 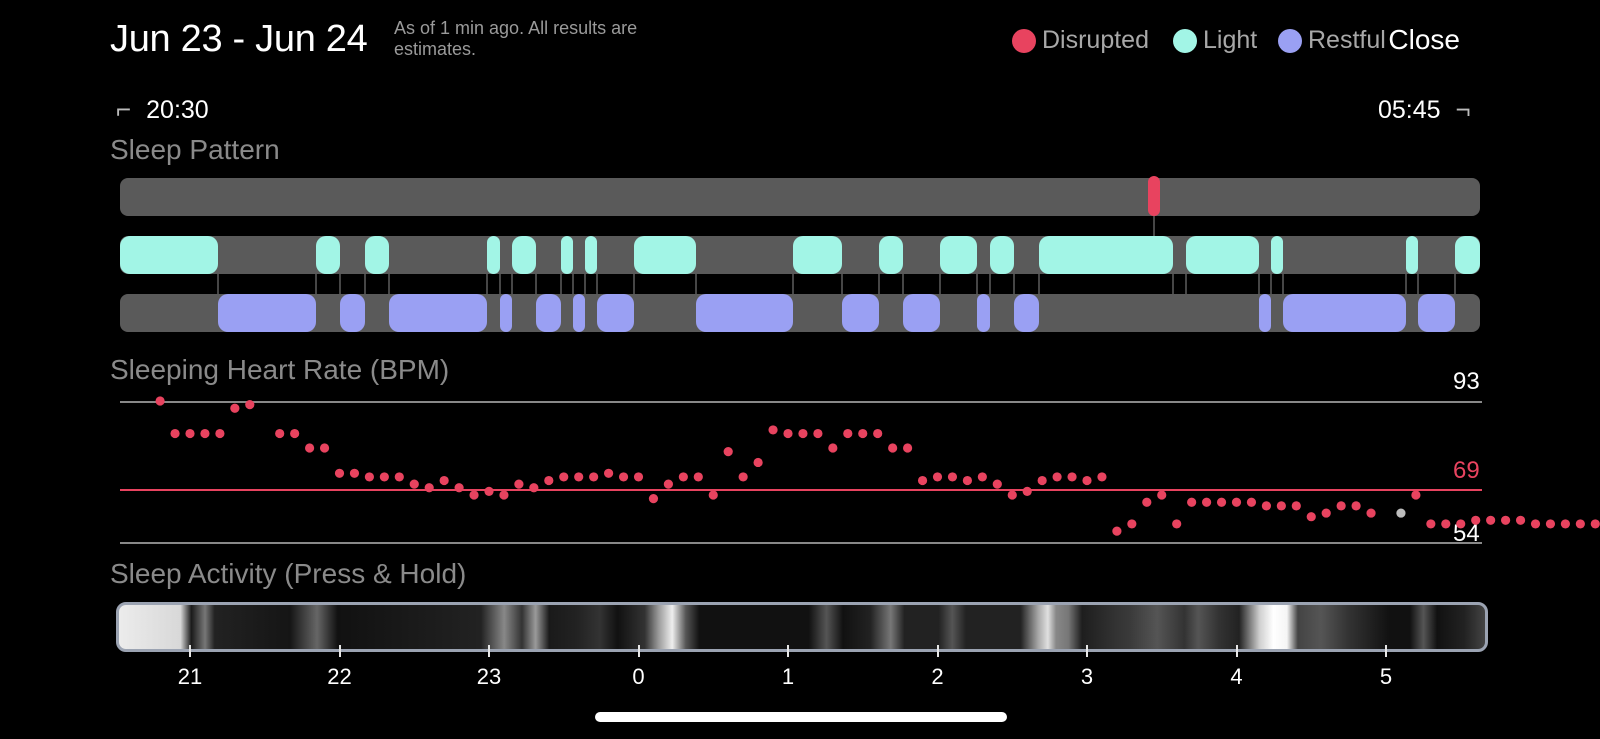 I want to click on close-button: Close, so click(x=1424, y=39).